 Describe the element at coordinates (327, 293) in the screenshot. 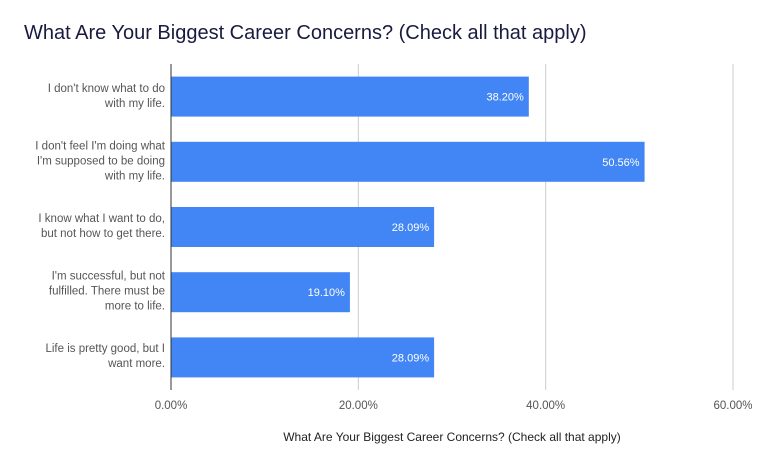

I see `bar-data-label: 19.10%` at that location.